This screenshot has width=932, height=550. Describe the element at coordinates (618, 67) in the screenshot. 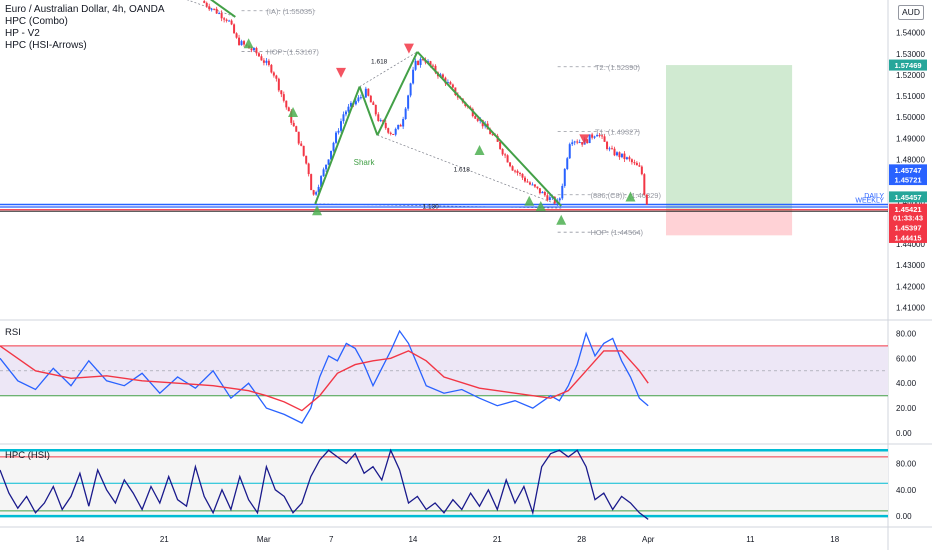

I see `level-label: T2: (1.52390)` at that location.